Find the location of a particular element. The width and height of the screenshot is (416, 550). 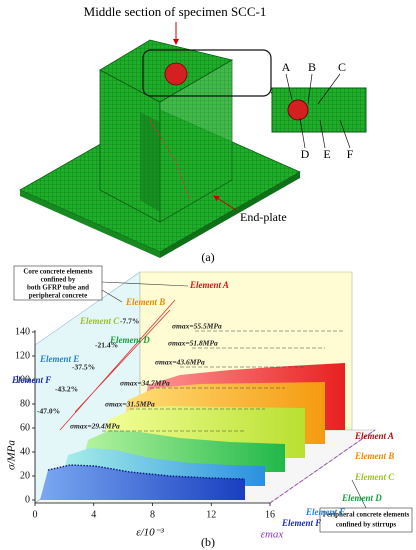

y-tick-label: 40 is located at coordinates (25, 451).